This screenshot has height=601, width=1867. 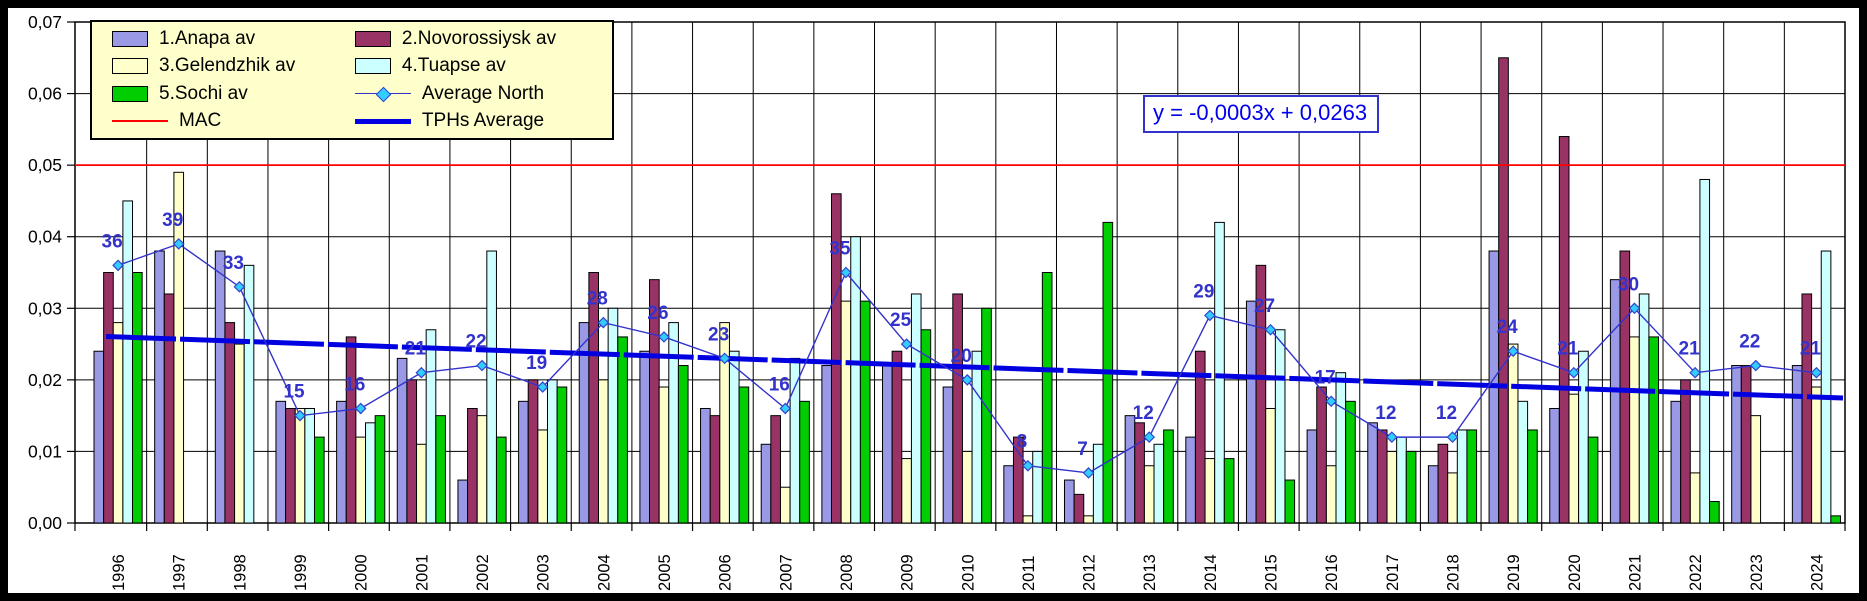 What do you see at coordinates (1583, 437) in the screenshot?
I see `bar-tuapse-2020` at bounding box center [1583, 437].